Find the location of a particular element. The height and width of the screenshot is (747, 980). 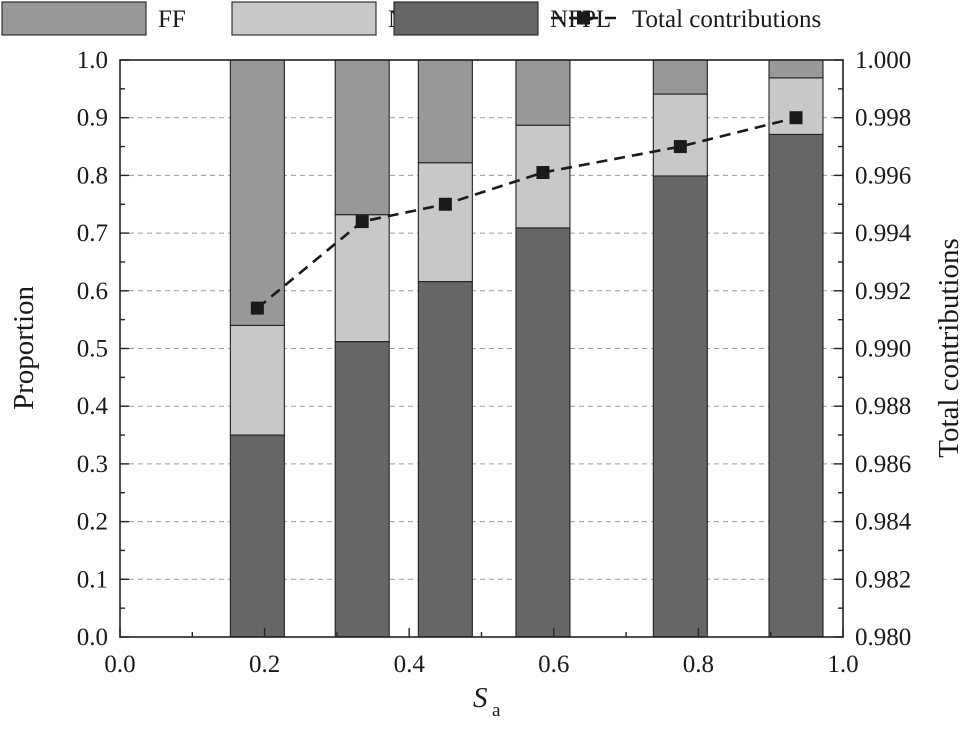

x-tick-label: 0.0 is located at coordinates (119, 664).